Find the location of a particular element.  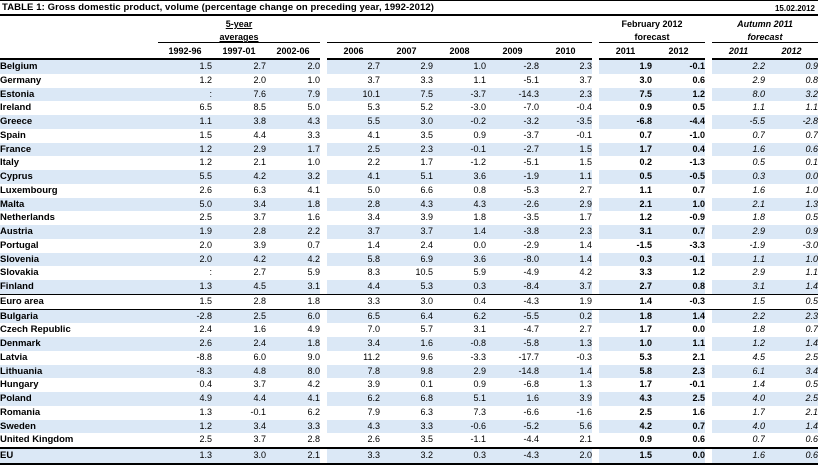

value-cell: 0.3 is located at coordinates (625, 259).